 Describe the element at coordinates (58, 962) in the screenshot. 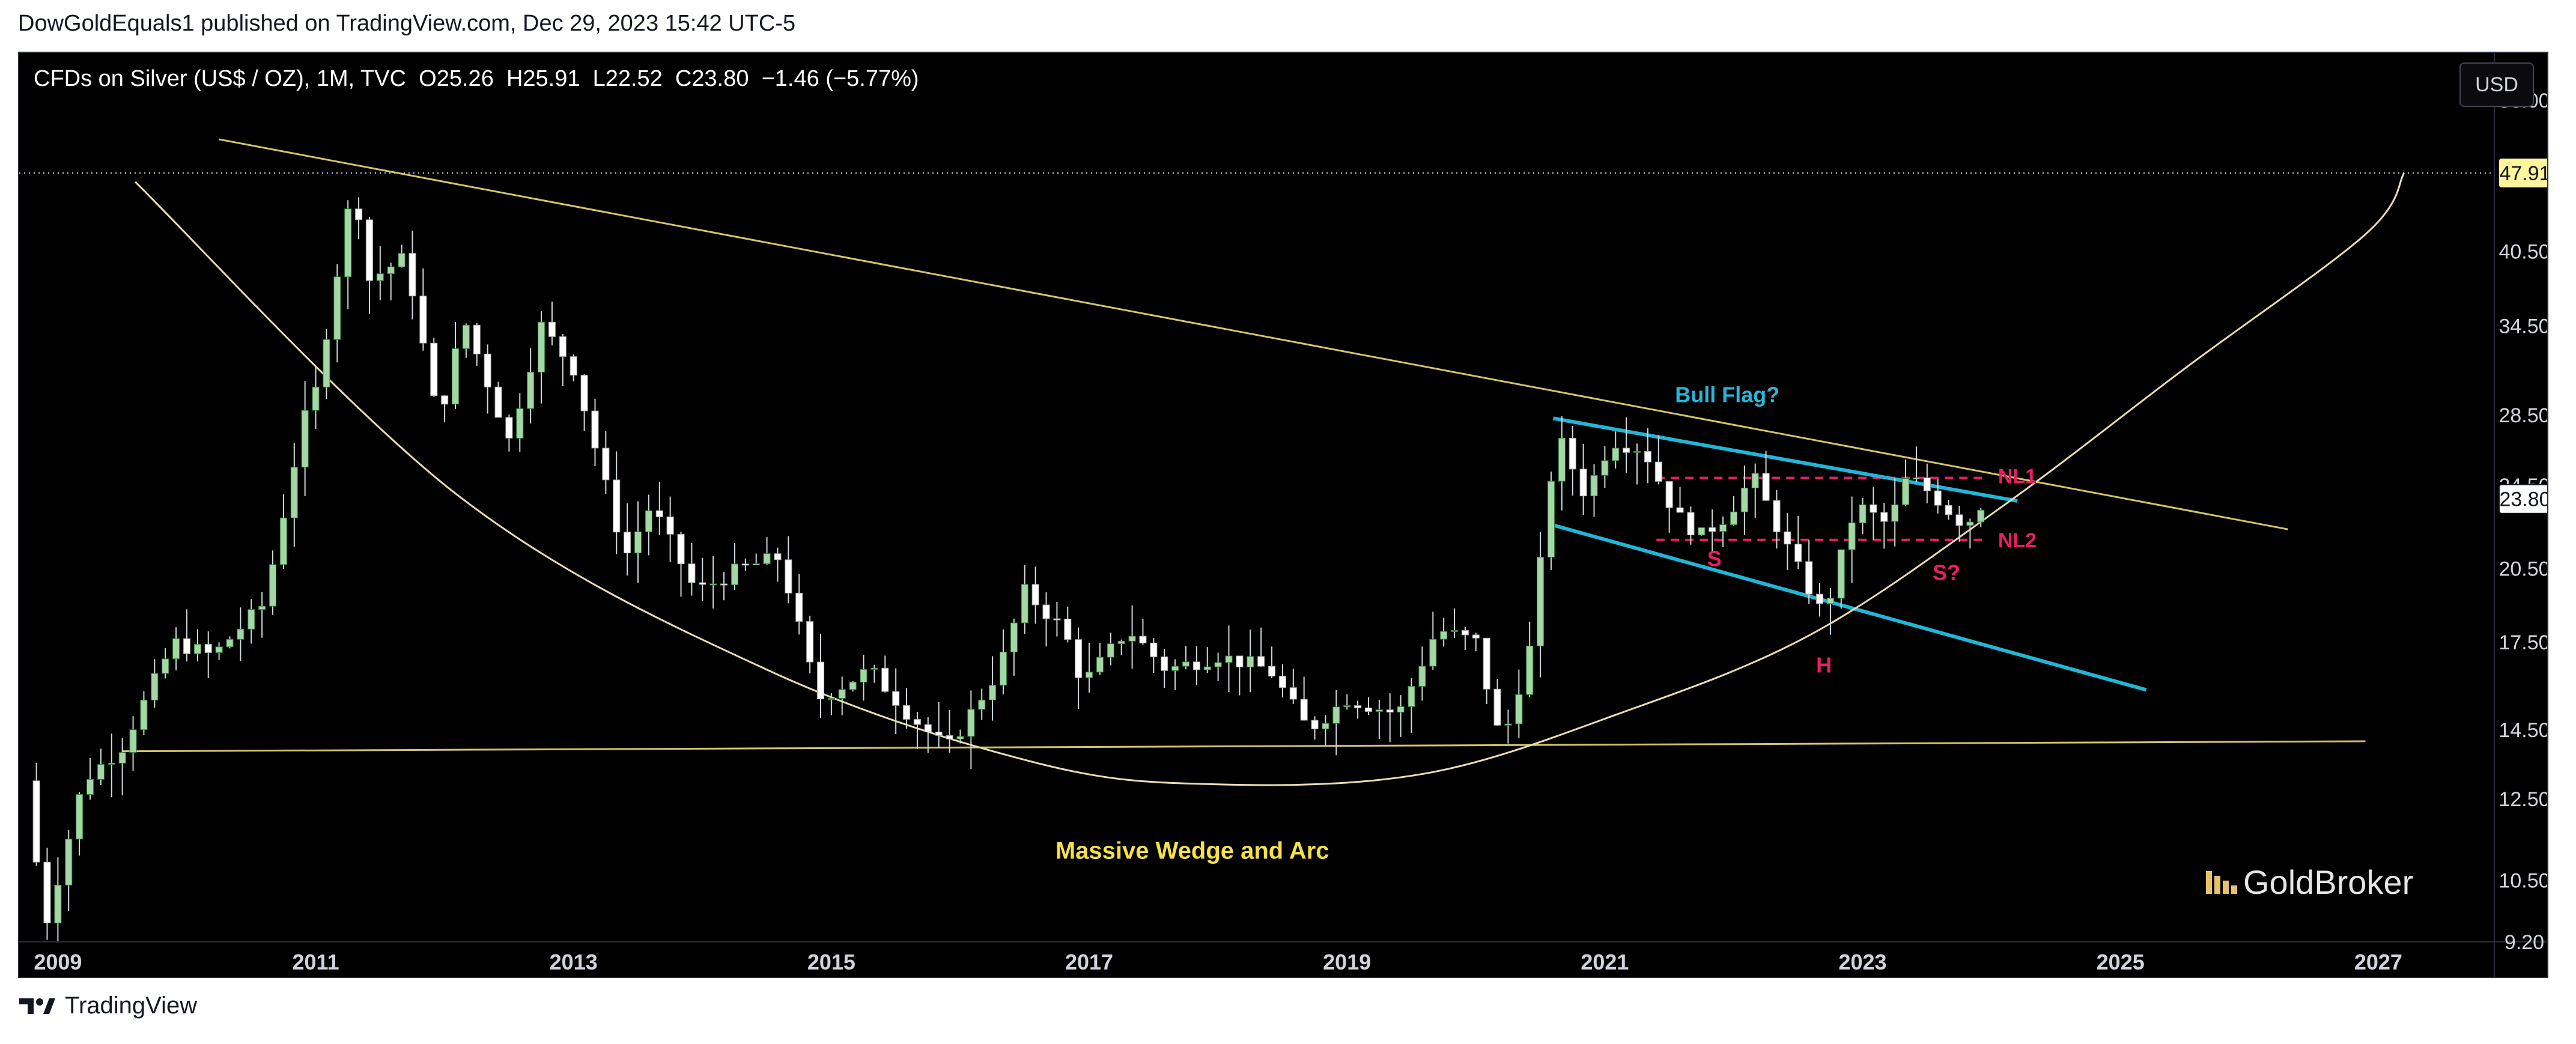

I see `time-axis-label: 2009` at that location.